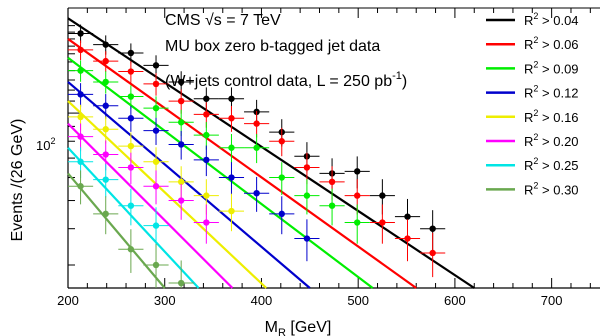 The width and height of the screenshot is (600, 336). Describe the element at coordinates (558, 165) in the screenshot. I see `legend-label-suffix: > 0.25` at that location.